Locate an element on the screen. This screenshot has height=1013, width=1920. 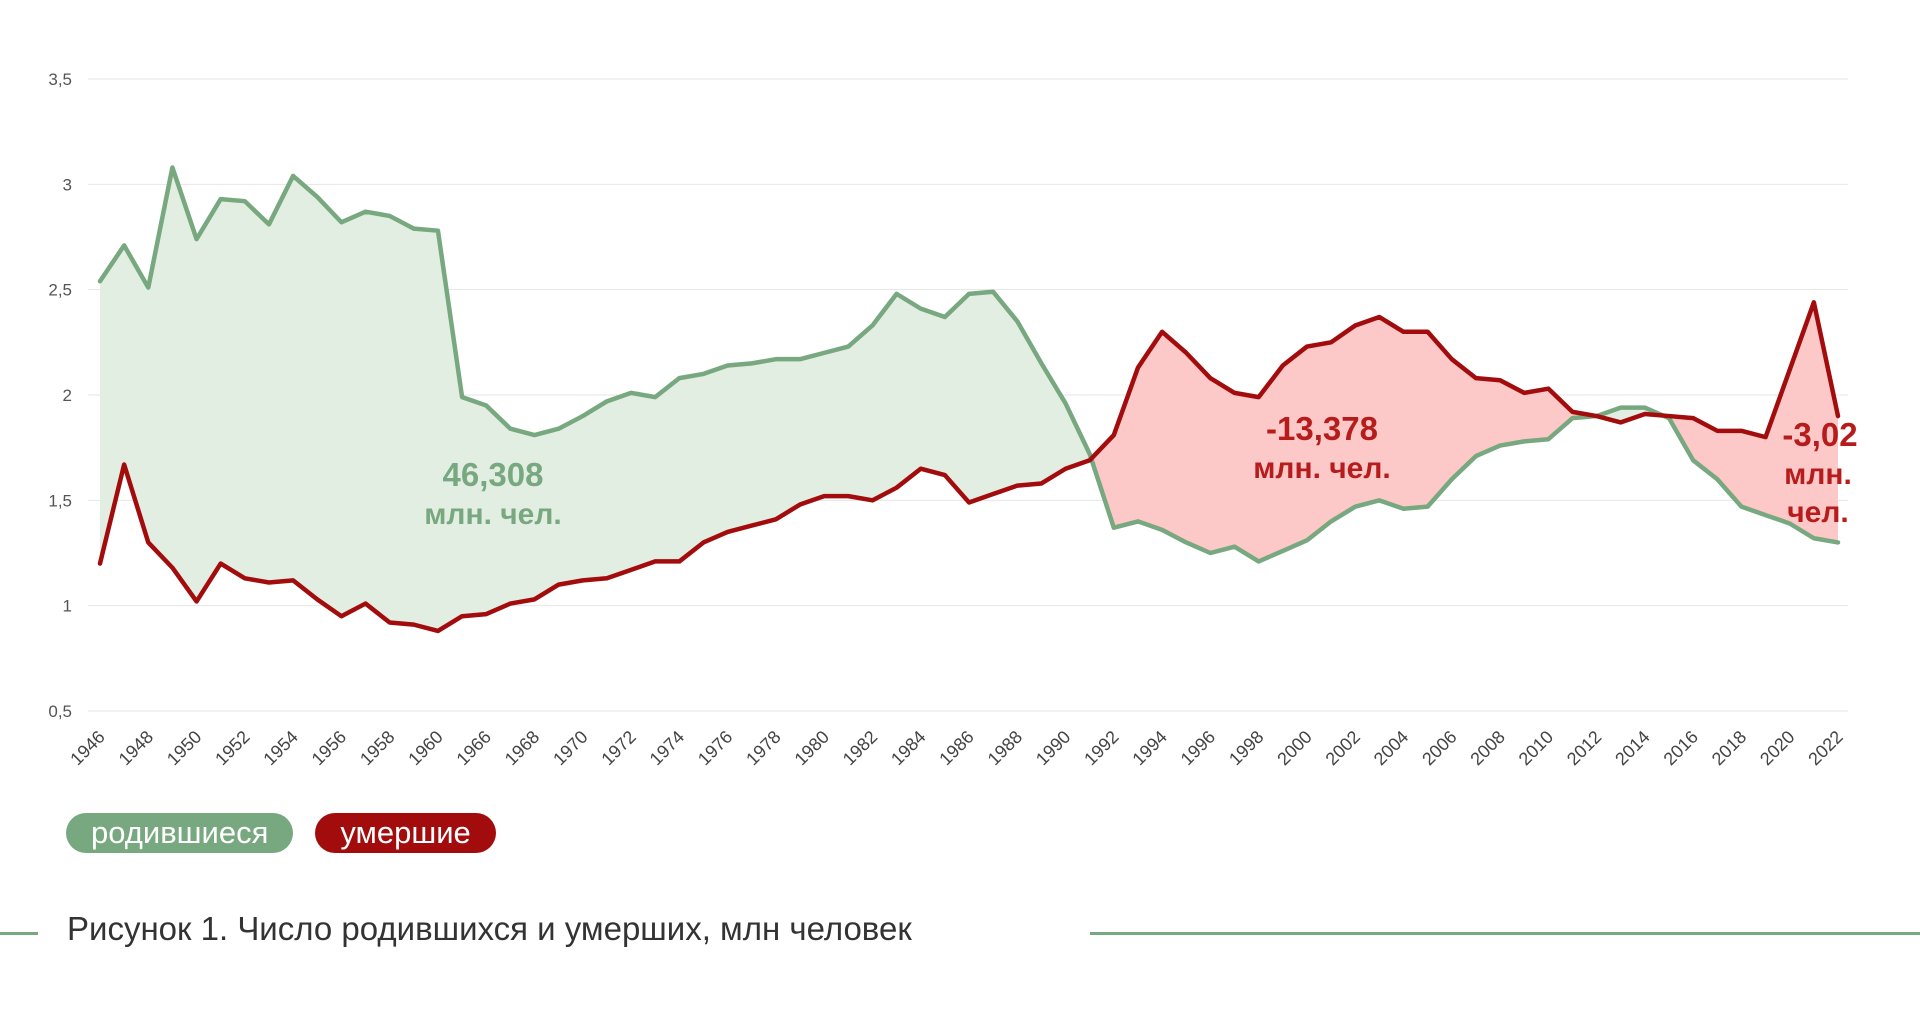
deaths-surplus-area is located at coordinates (1344, 439).